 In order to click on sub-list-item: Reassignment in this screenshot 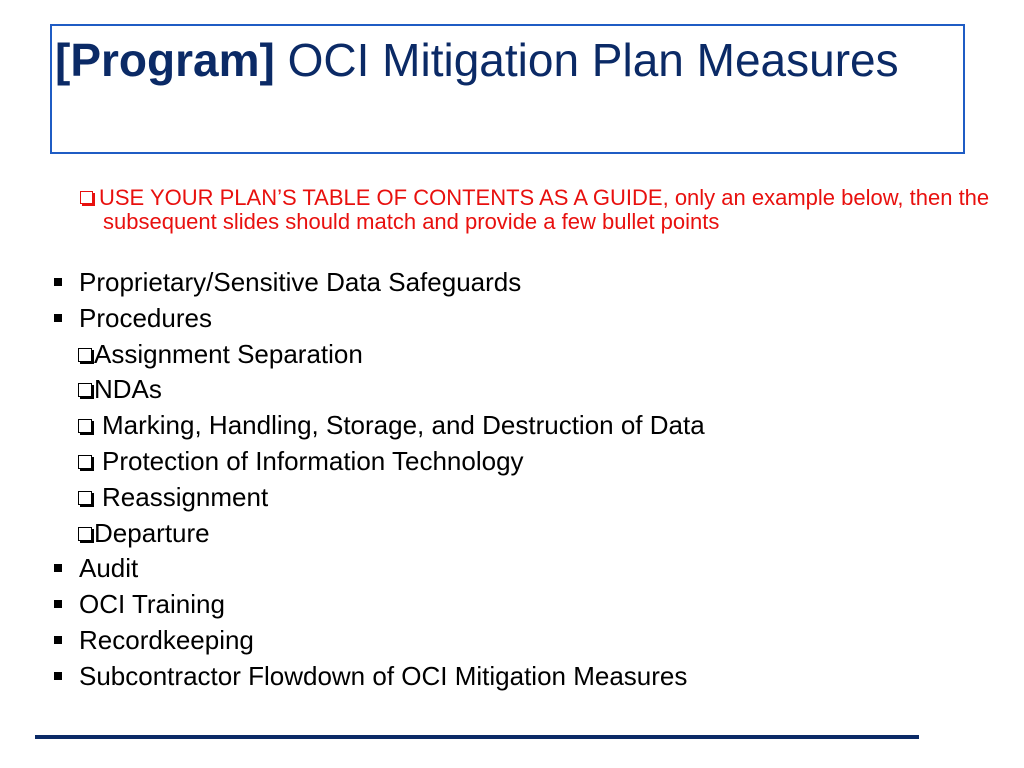, I will do `click(378, 498)`.